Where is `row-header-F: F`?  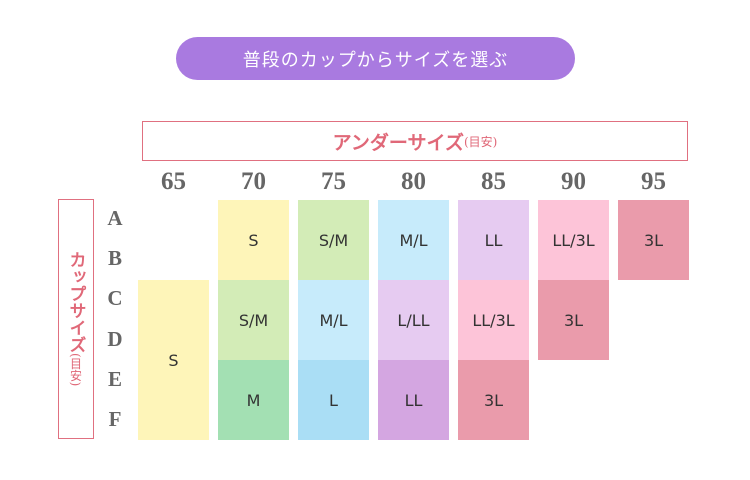
row-header-F: F is located at coordinates (115, 419).